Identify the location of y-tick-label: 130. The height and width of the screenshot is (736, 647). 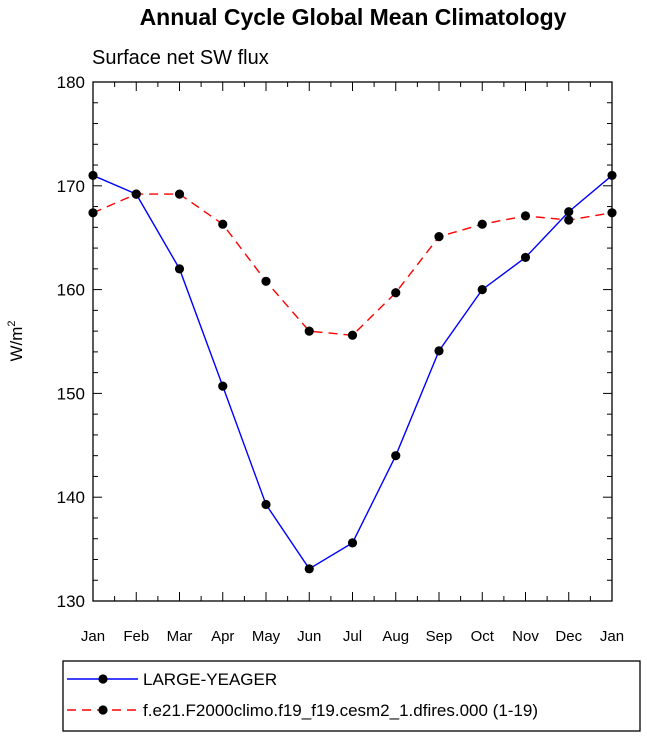
(71, 601).